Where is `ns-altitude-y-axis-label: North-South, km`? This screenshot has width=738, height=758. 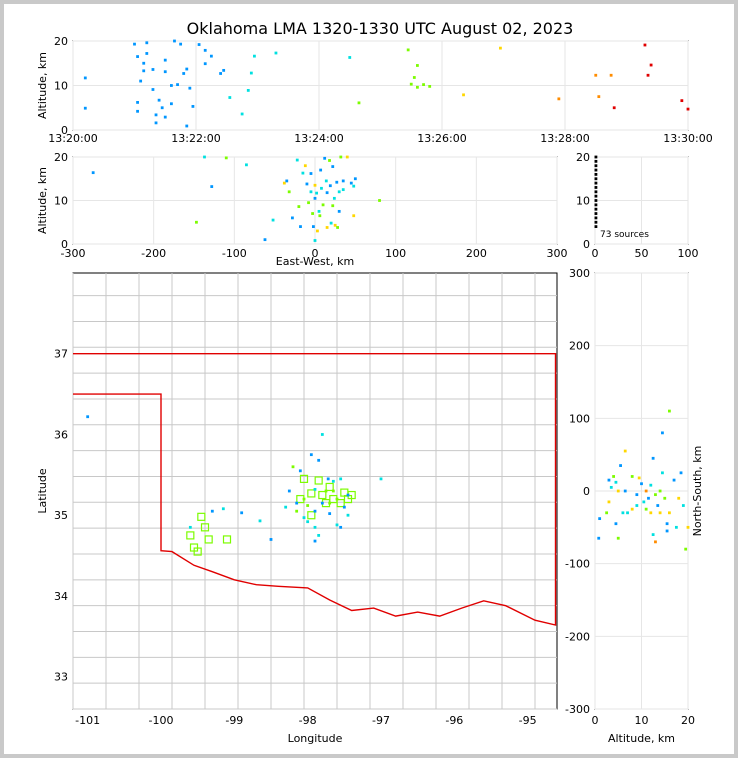 ns-altitude-y-axis-label: North-South, km is located at coordinates (697, 491).